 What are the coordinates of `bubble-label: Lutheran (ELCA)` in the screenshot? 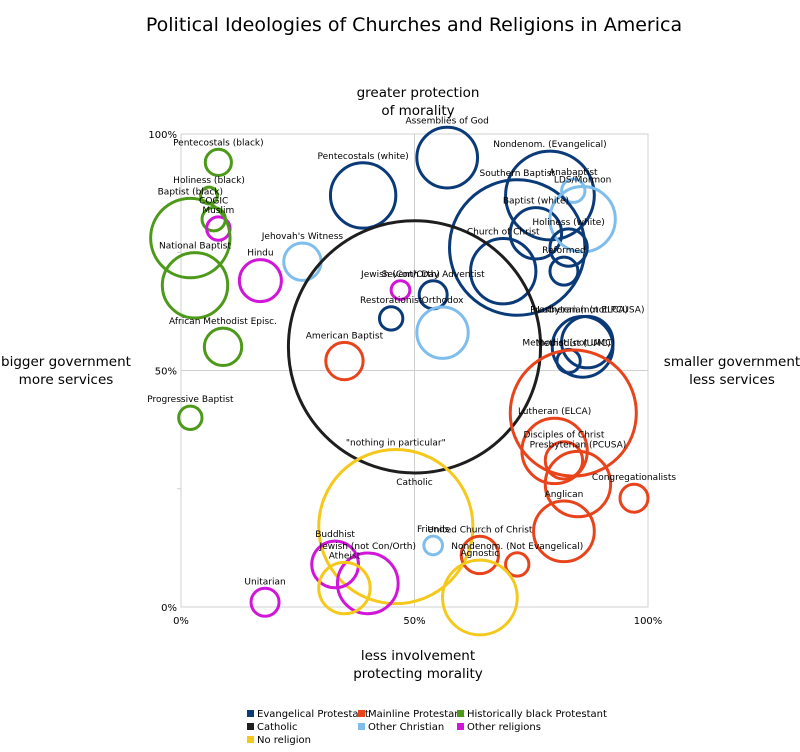 It's located at (554, 412).